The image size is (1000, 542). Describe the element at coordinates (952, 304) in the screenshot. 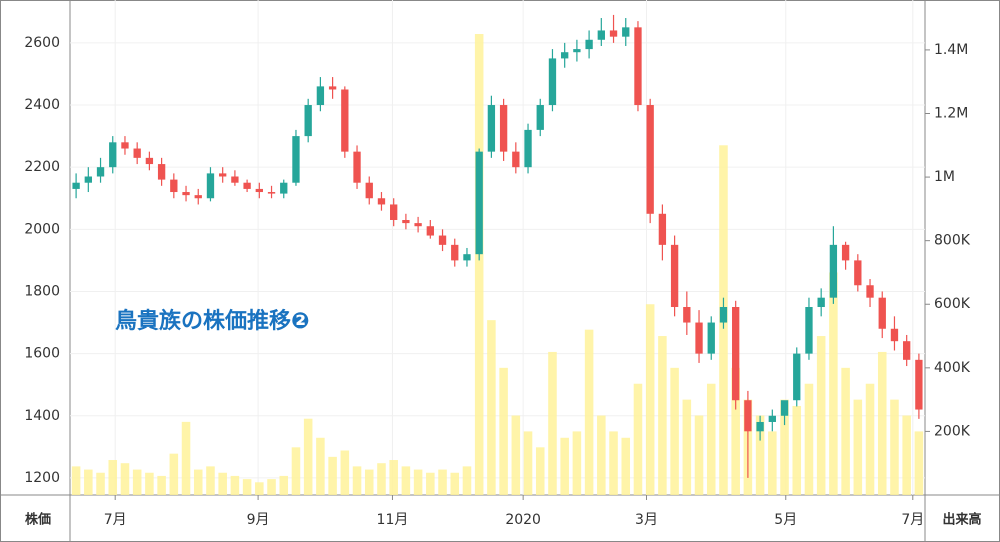

I see `y2-tick-label: 600K` at that location.